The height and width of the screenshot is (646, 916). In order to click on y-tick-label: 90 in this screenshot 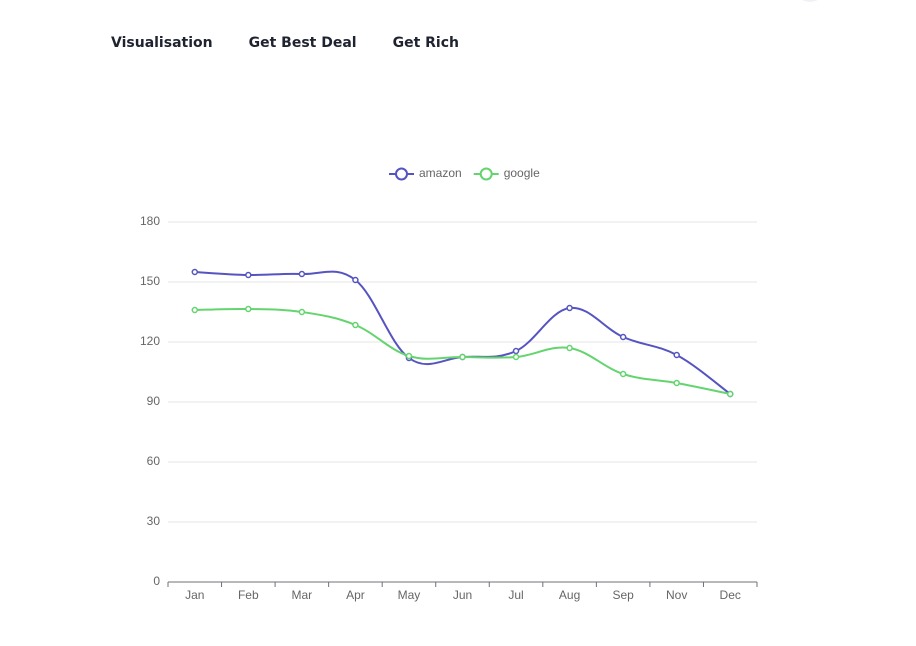, I will do `click(154, 401)`.